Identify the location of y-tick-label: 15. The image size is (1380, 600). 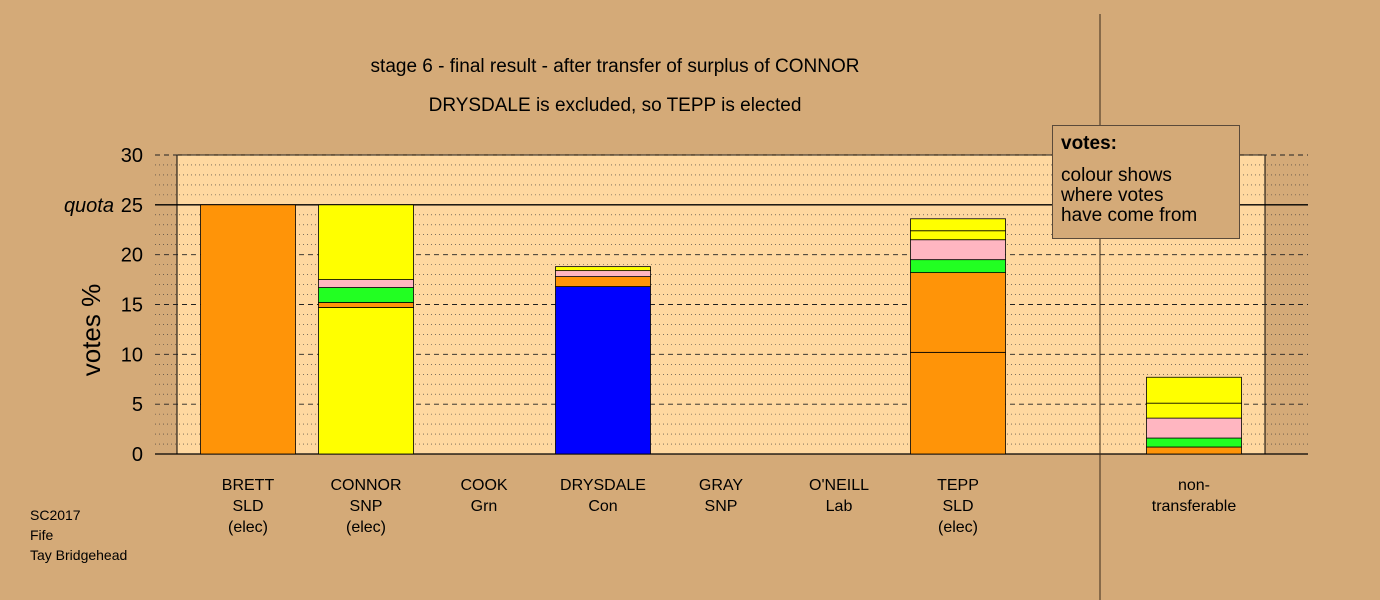
(132, 306).